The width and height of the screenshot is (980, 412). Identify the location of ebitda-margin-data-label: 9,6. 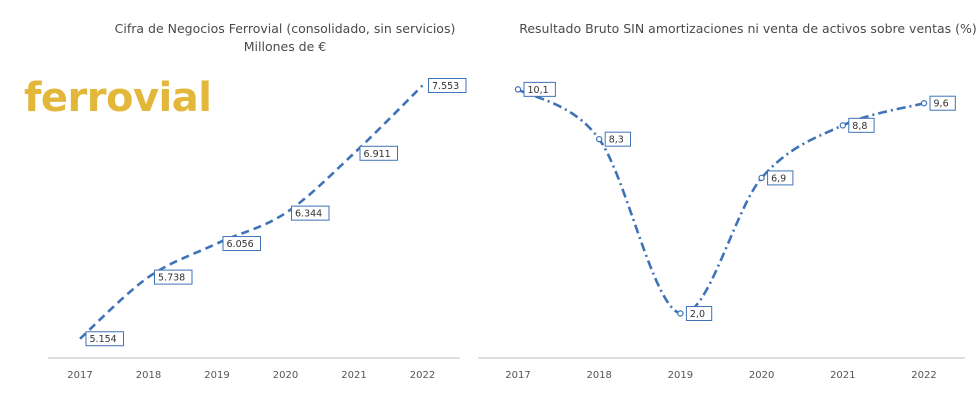
(941, 104).